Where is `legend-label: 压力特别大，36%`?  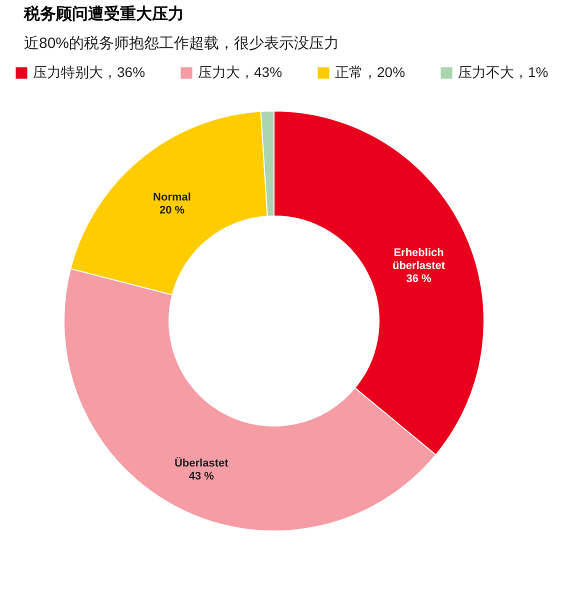
legend-label: 压力特别大，36% is located at coordinates (89, 72).